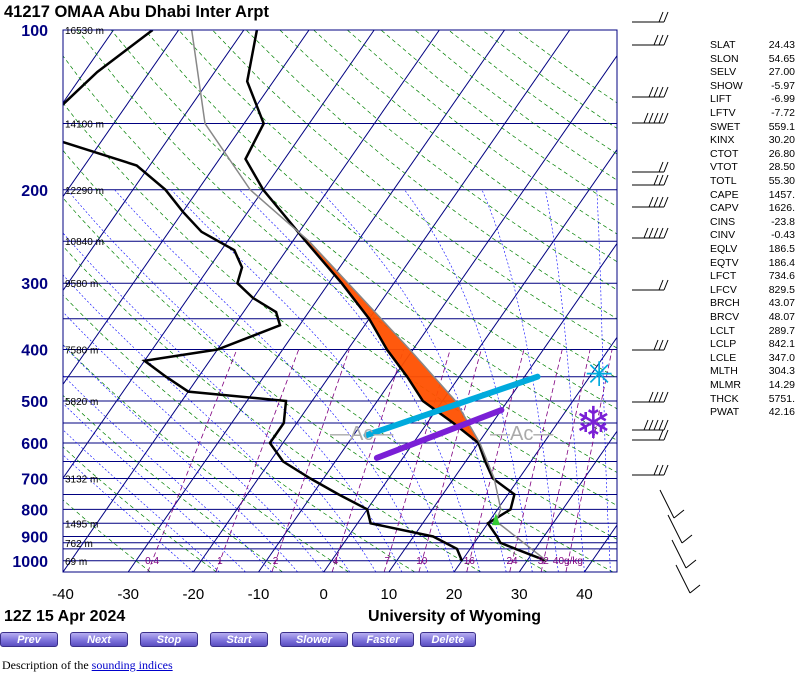 This screenshot has height=673, width=797. What do you see at coordinates (752, 155) in the screenshot?
I see `index-row: CTOT 26.80` at bounding box center [752, 155].